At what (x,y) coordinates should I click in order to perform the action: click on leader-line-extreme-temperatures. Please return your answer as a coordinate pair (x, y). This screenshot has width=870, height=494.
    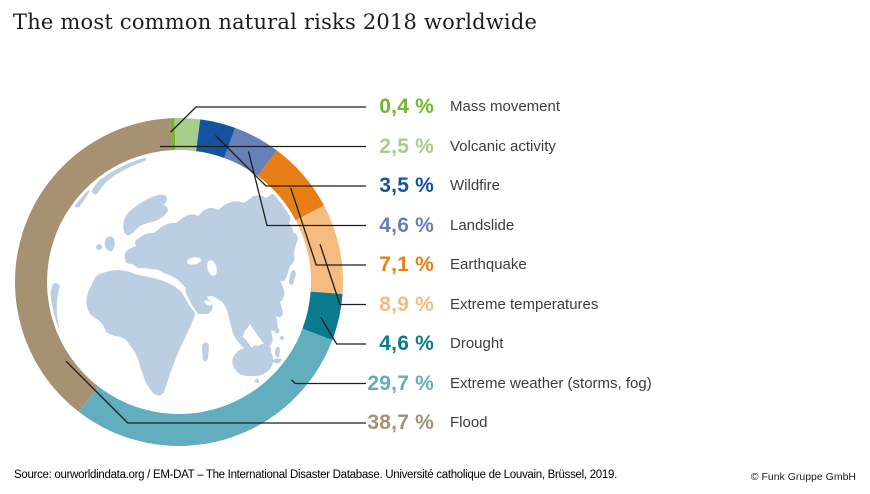
    Looking at the image, I should click on (342, 274).